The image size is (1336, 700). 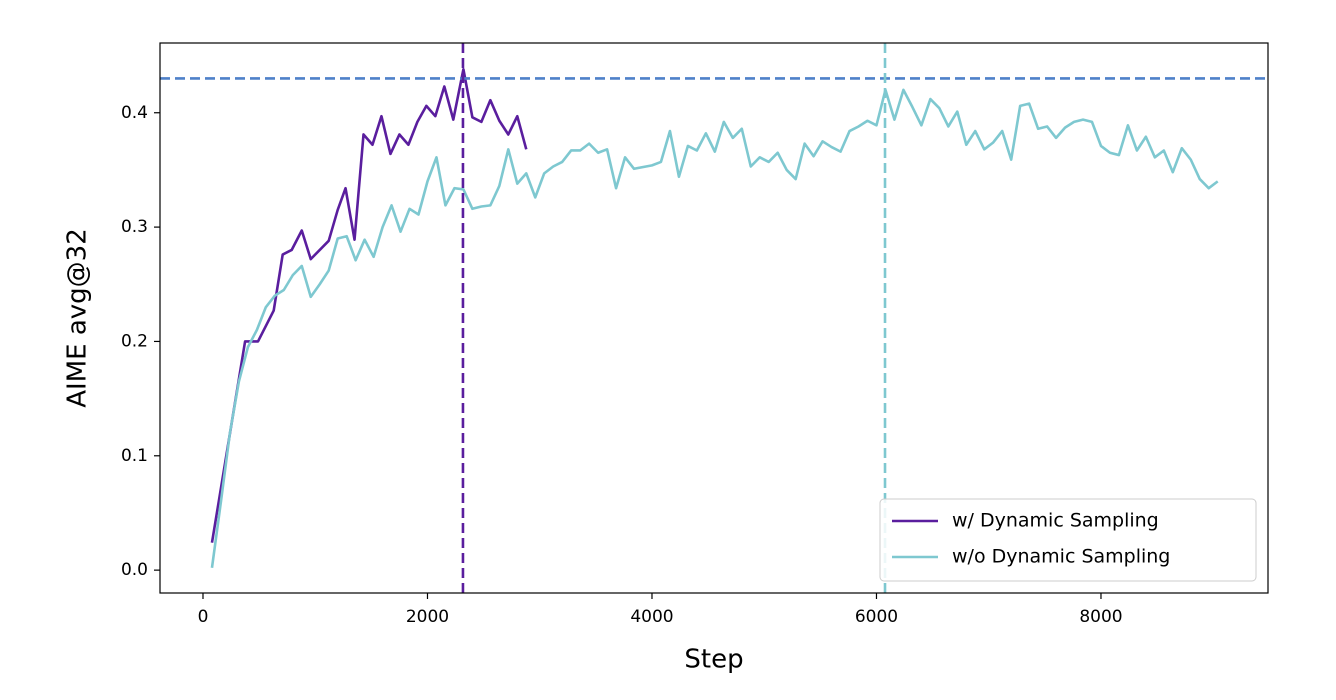 I want to click on legend-box, so click(x=1068, y=540).